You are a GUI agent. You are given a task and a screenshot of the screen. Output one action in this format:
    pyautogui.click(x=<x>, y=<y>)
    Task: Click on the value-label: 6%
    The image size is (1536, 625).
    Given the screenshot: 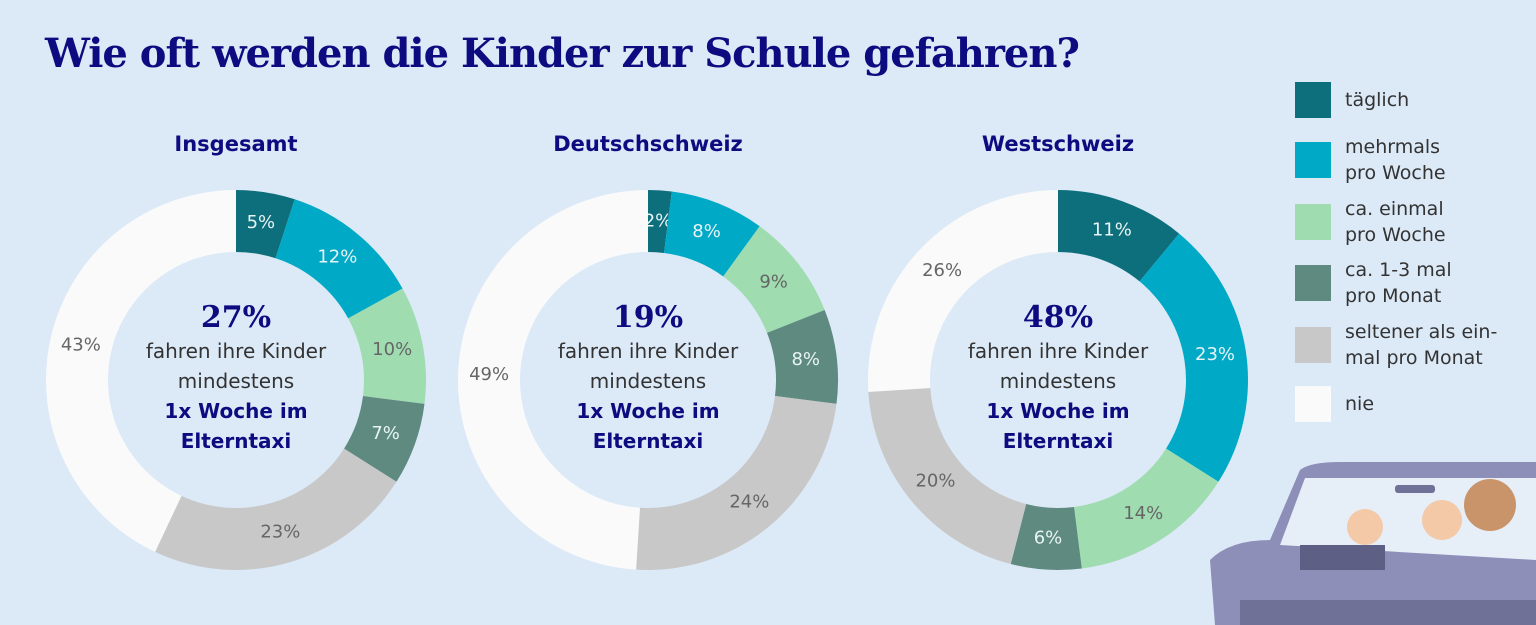 What is the action you would take?
    pyautogui.click(x=1048, y=538)
    